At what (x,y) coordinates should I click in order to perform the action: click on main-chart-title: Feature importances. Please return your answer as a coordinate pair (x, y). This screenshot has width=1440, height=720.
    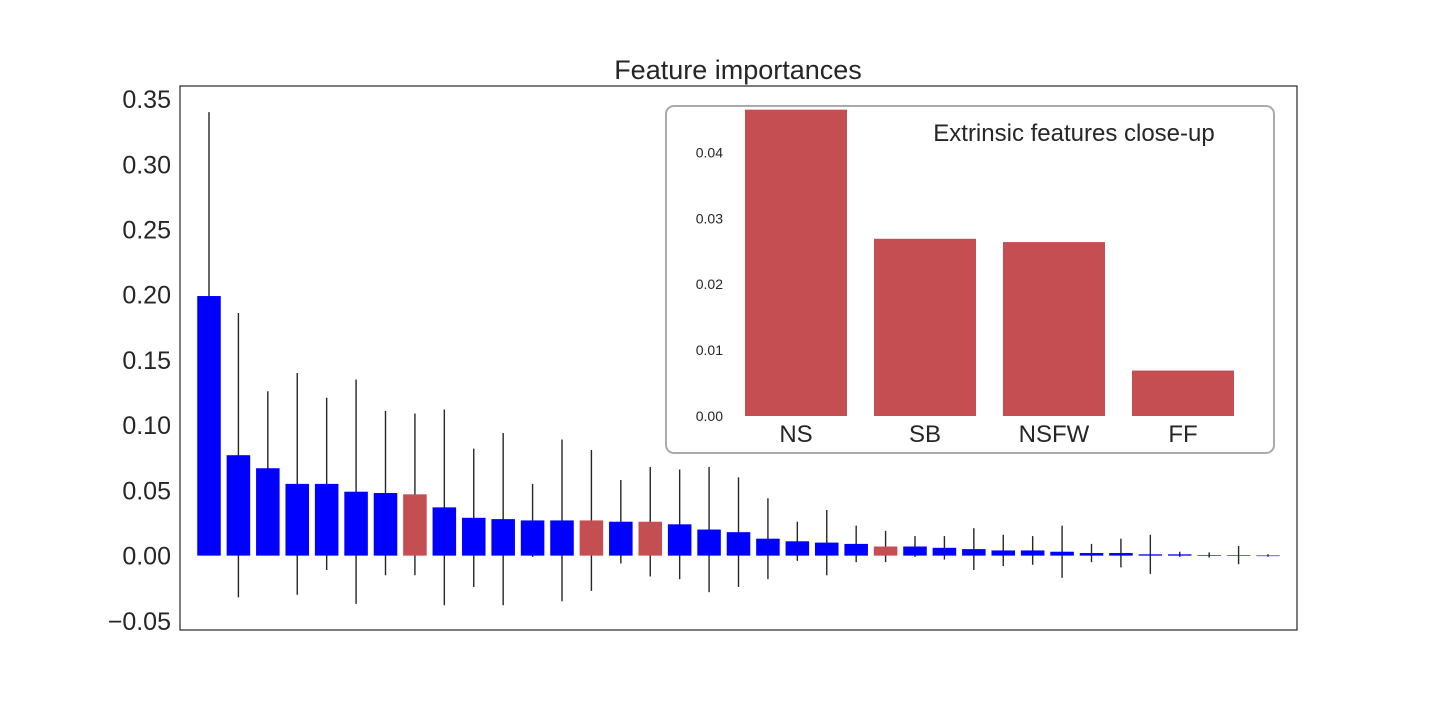
    Looking at the image, I should click on (738, 70).